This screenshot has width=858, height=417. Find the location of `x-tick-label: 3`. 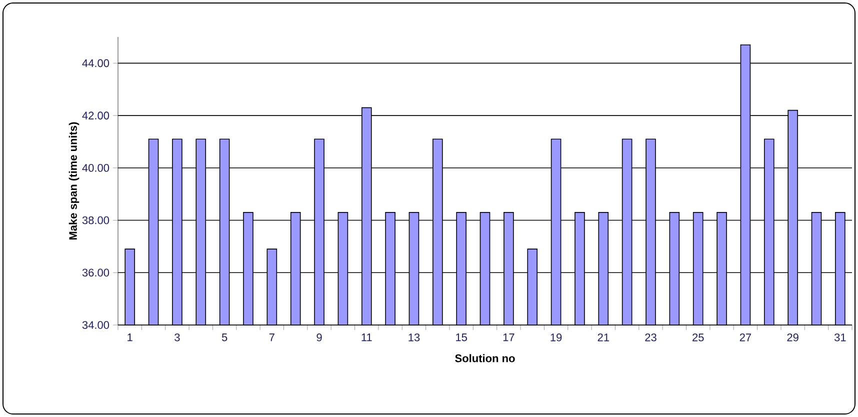

x-tick-label: 3 is located at coordinates (177, 338).